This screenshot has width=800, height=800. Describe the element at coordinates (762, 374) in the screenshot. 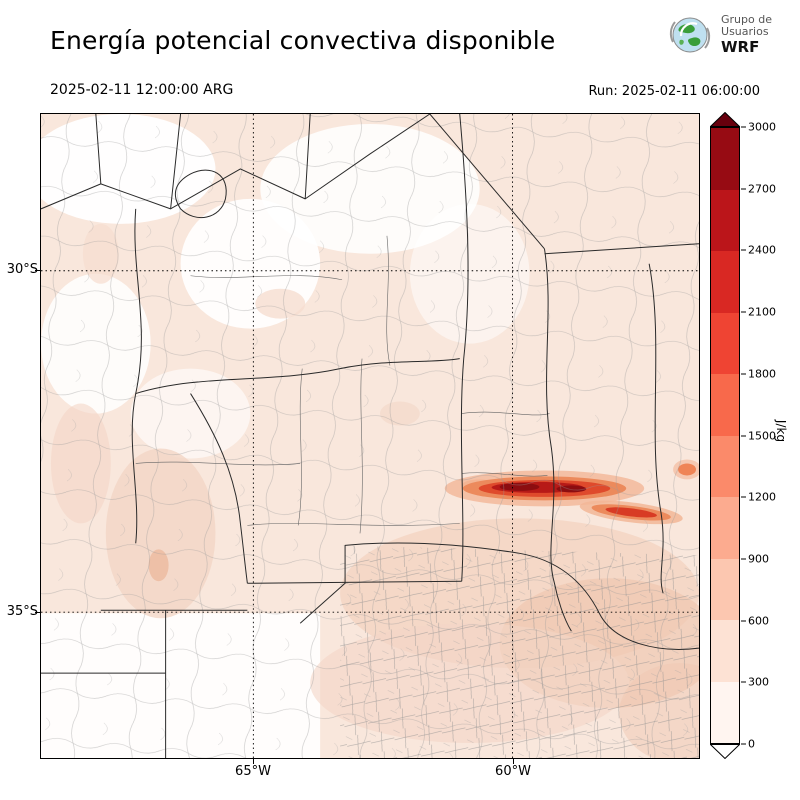

I see `colorbar-tick-label: 1800` at that location.